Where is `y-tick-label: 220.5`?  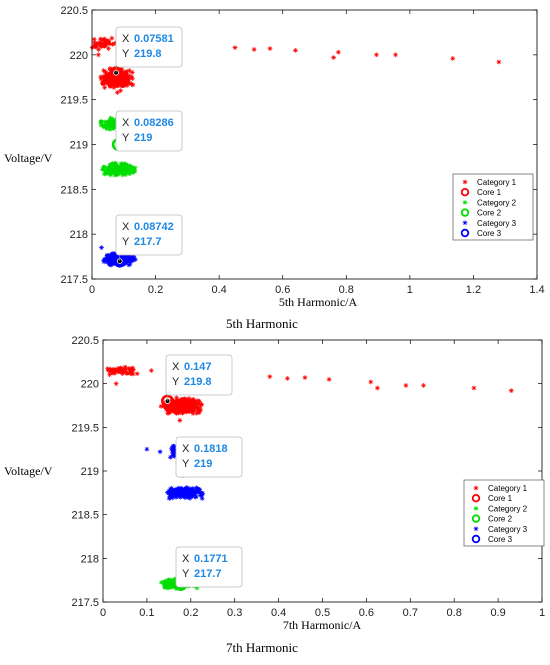 y-tick-label: 220.5 is located at coordinates (74, 11).